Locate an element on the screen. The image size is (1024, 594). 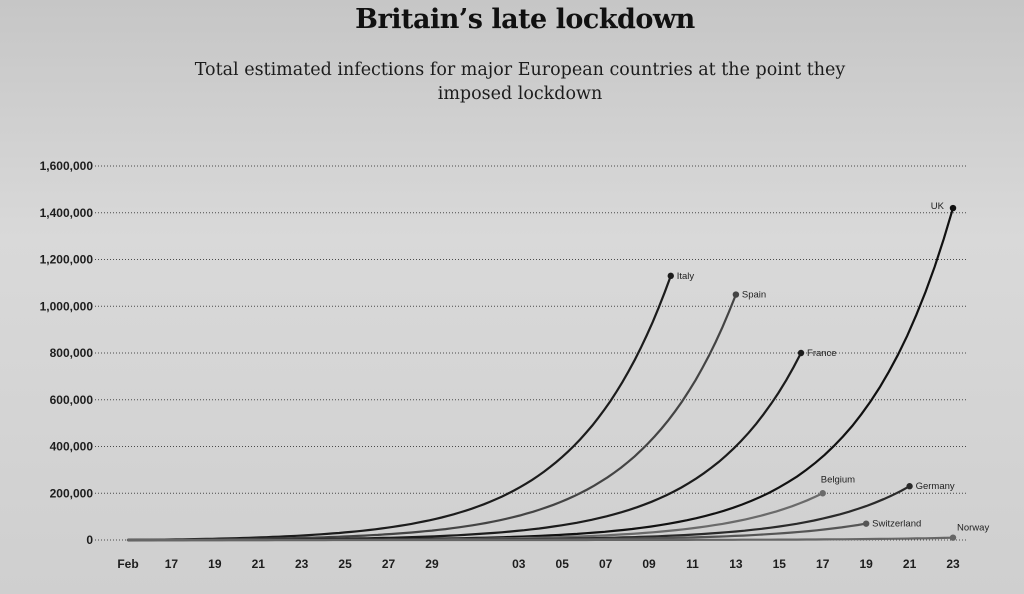
series-label-belgium: Belgium is located at coordinates (838, 479).